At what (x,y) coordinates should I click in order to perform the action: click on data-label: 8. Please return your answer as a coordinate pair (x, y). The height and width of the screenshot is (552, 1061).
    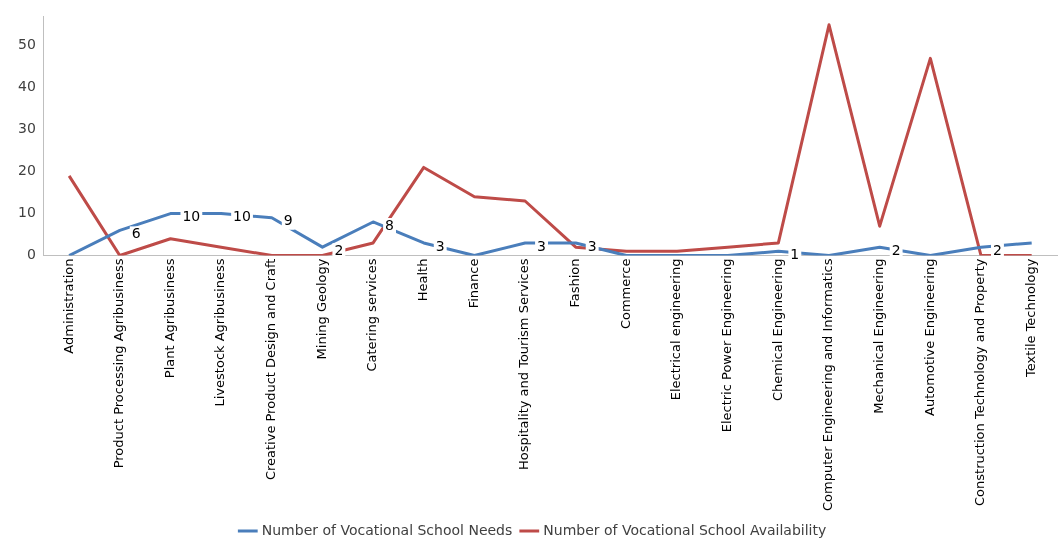
    Looking at the image, I should click on (390, 224).